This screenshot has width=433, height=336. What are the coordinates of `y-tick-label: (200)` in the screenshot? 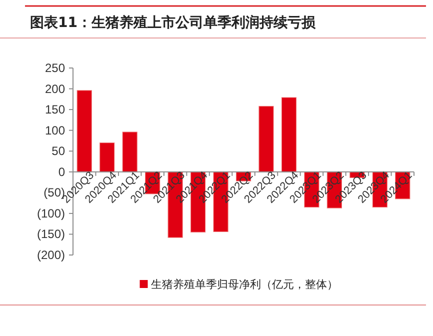 It's located at (50, 255).